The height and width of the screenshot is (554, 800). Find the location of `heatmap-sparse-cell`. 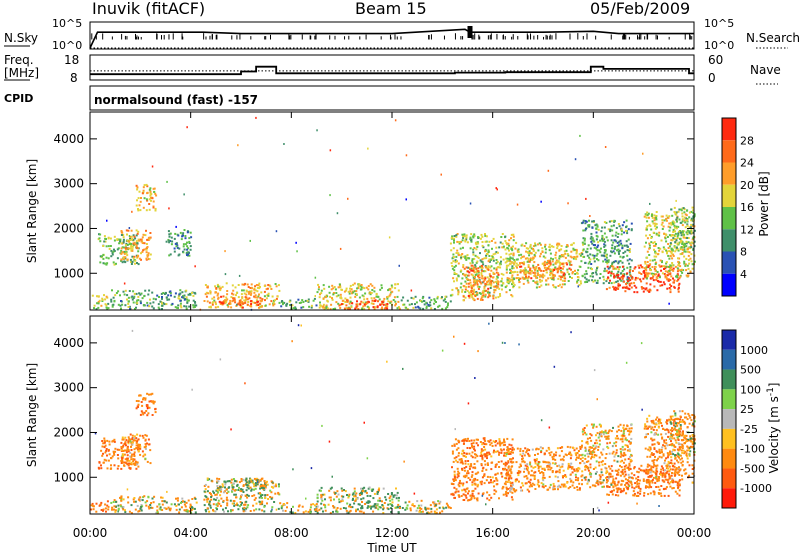

heatmap-sparse-cell is located at coordinates (578, 286).